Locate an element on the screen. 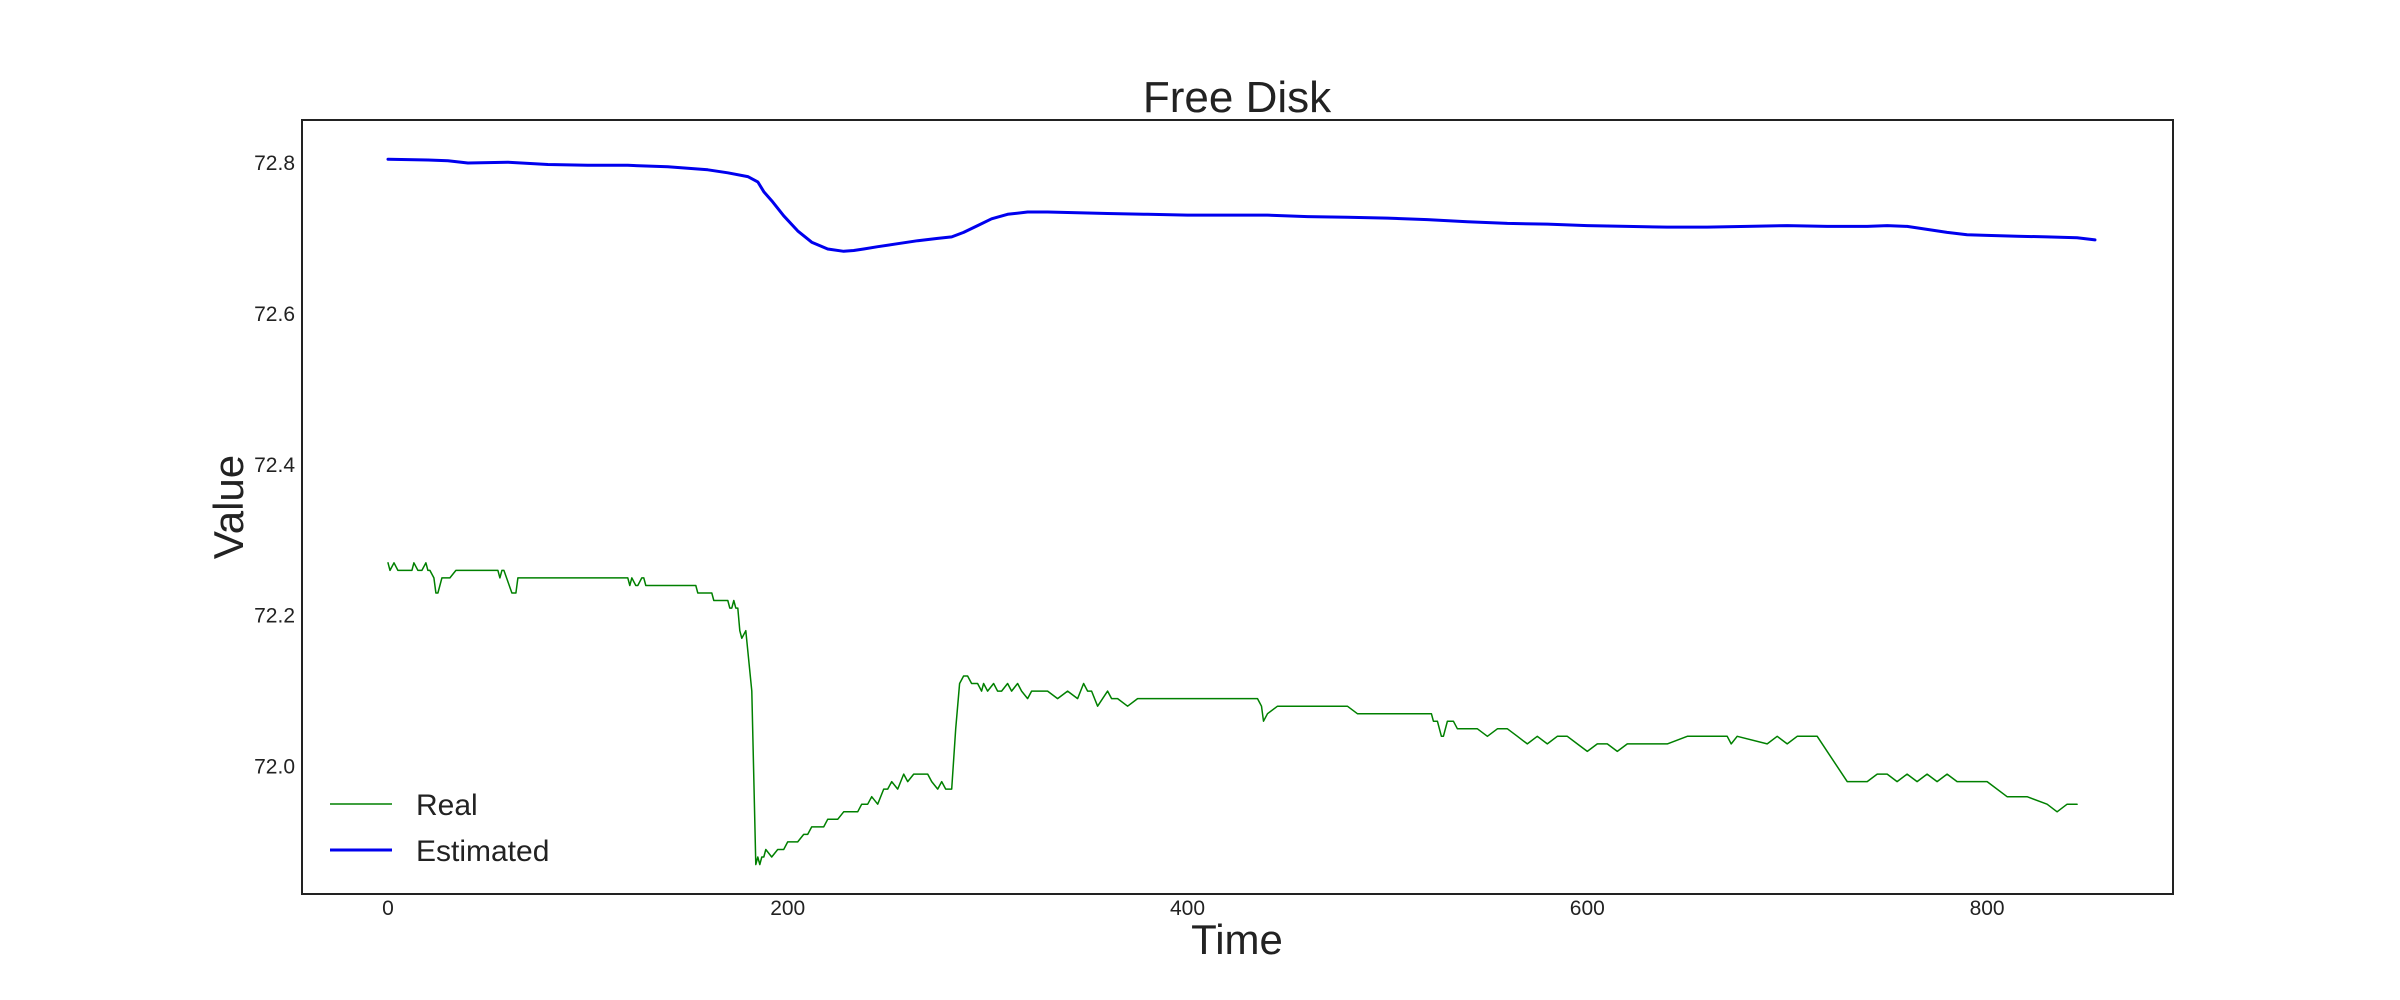 The image size is (2400, 1000). y-tick-label: 72.0 is located at coordinates (274, 767).